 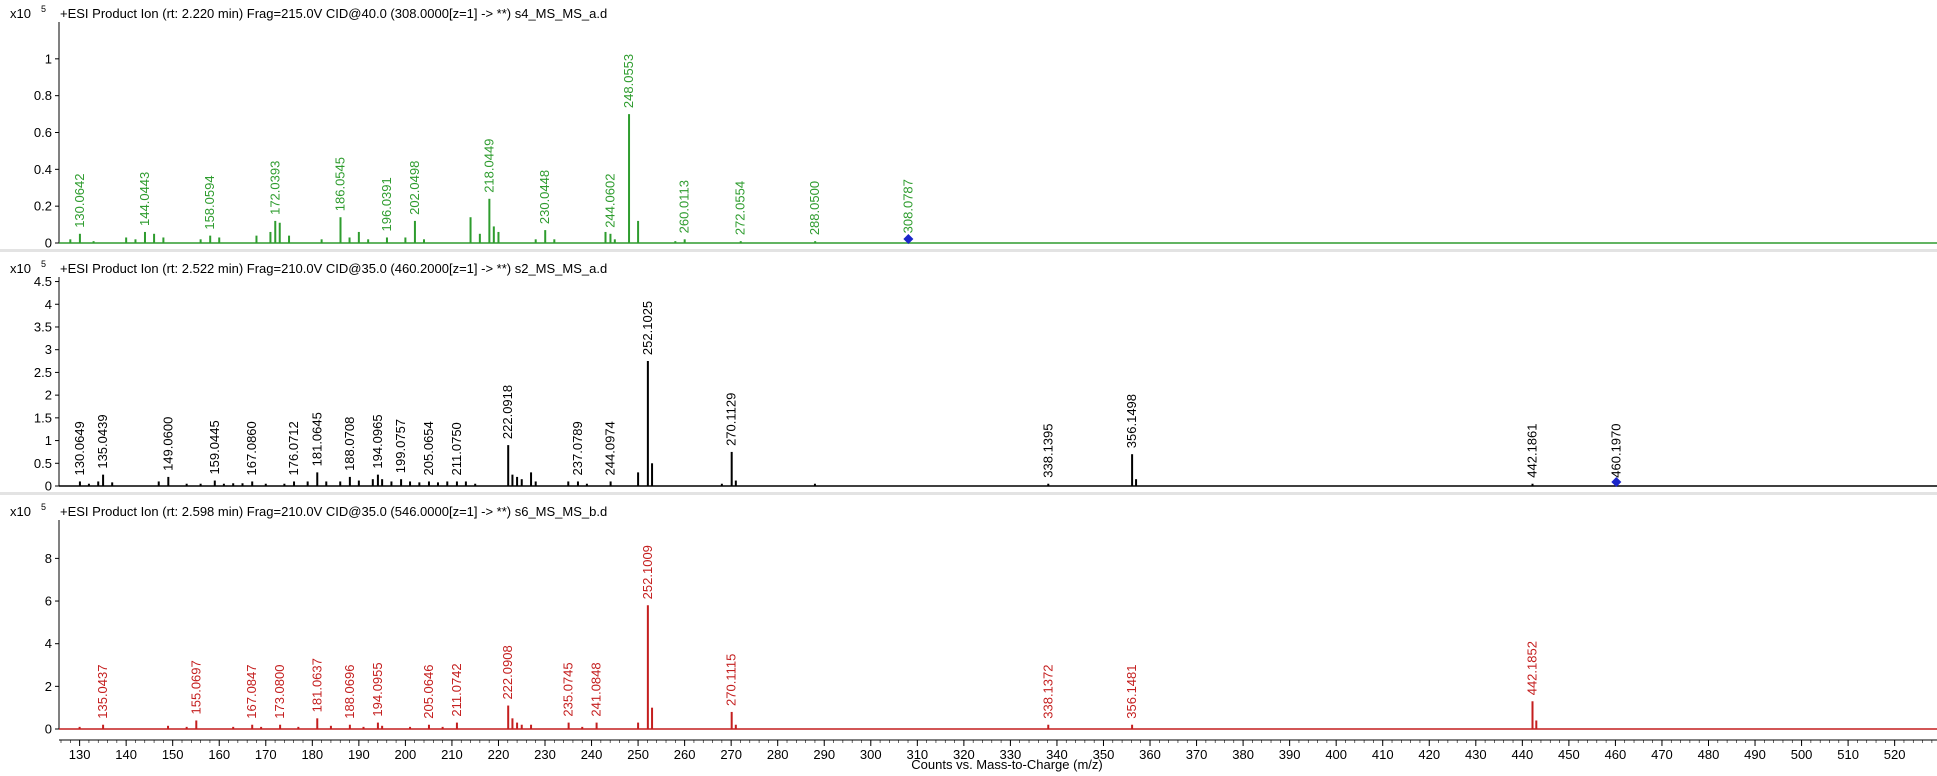 What do you see at coordinates (568, 689) in the screenshot?
I see `peak-label: 235.0745` at bounding box center [568, 689].